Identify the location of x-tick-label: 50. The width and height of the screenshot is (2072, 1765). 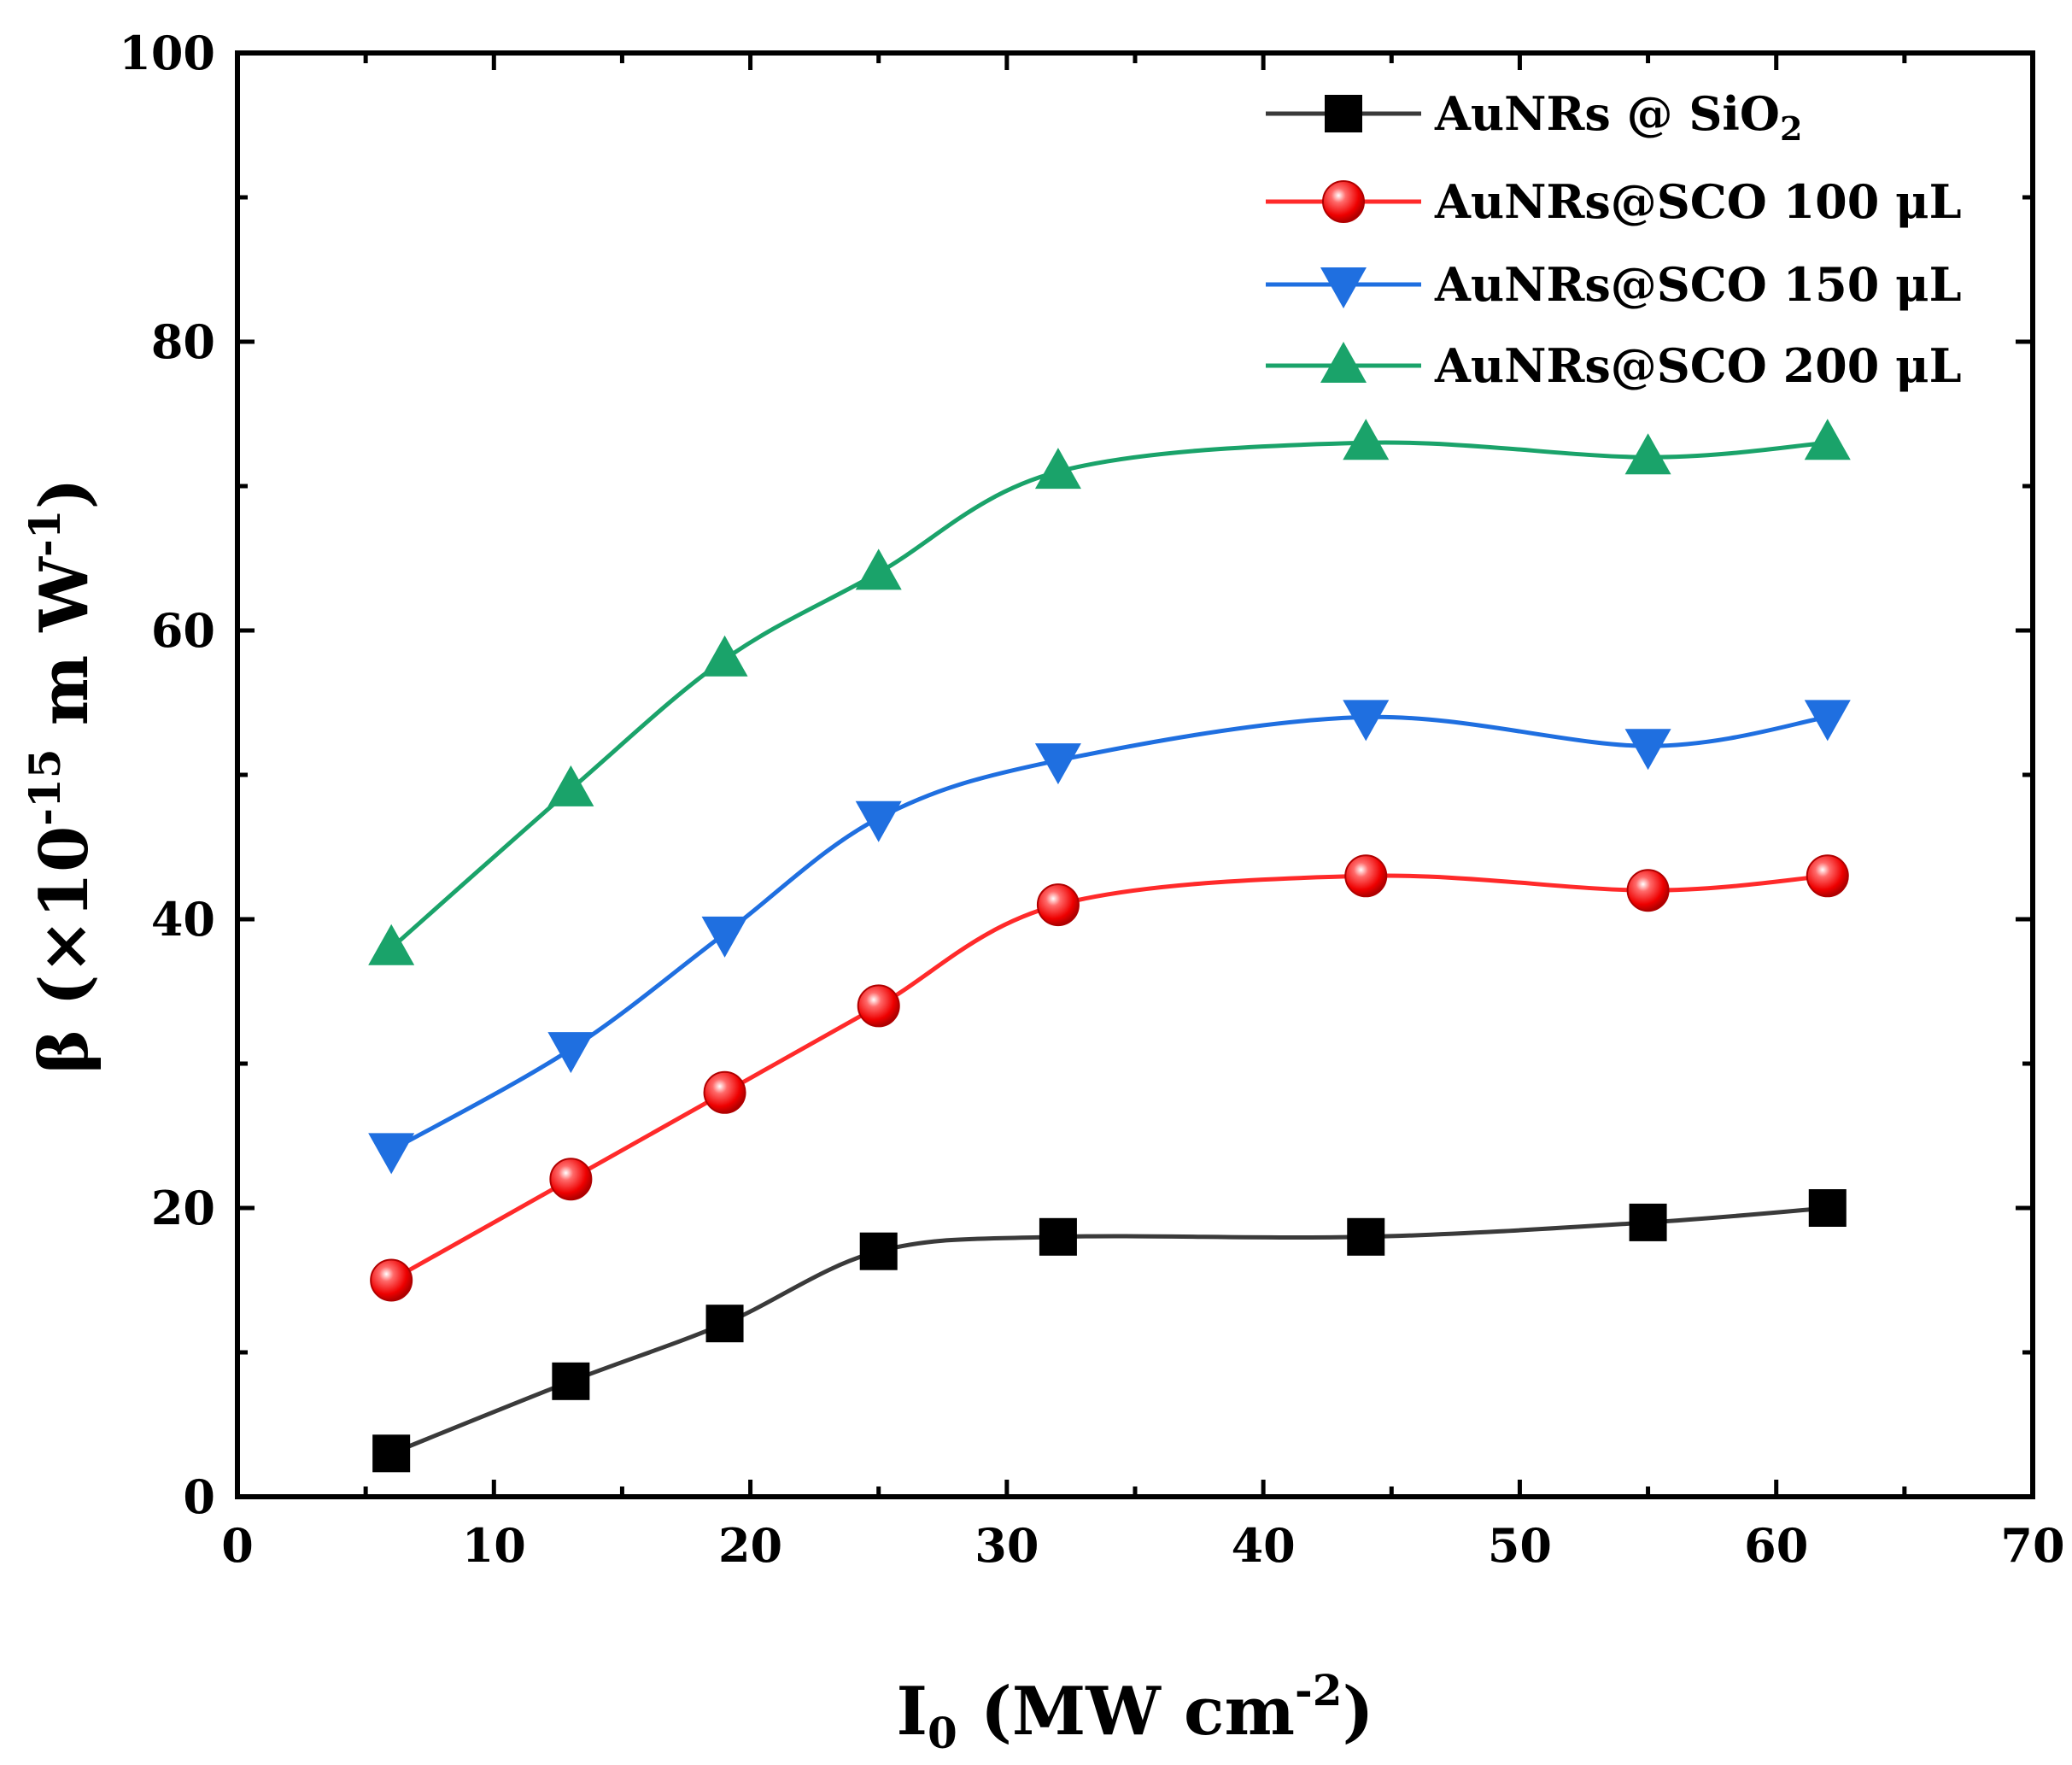
(1520, 1545).